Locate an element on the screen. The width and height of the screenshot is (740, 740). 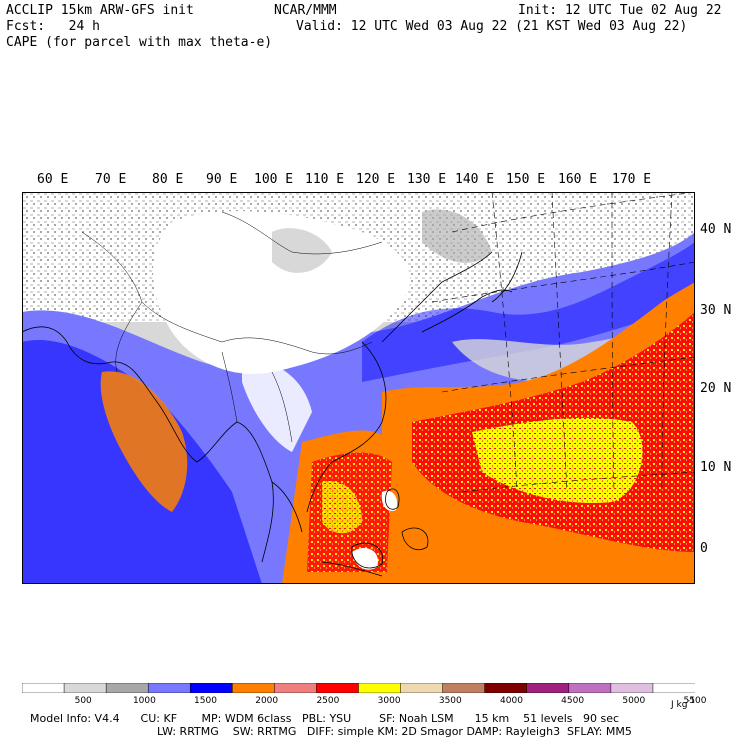
model-title: ACCLIP 15km ARW-GFS init is located at coordinates (100, 10).